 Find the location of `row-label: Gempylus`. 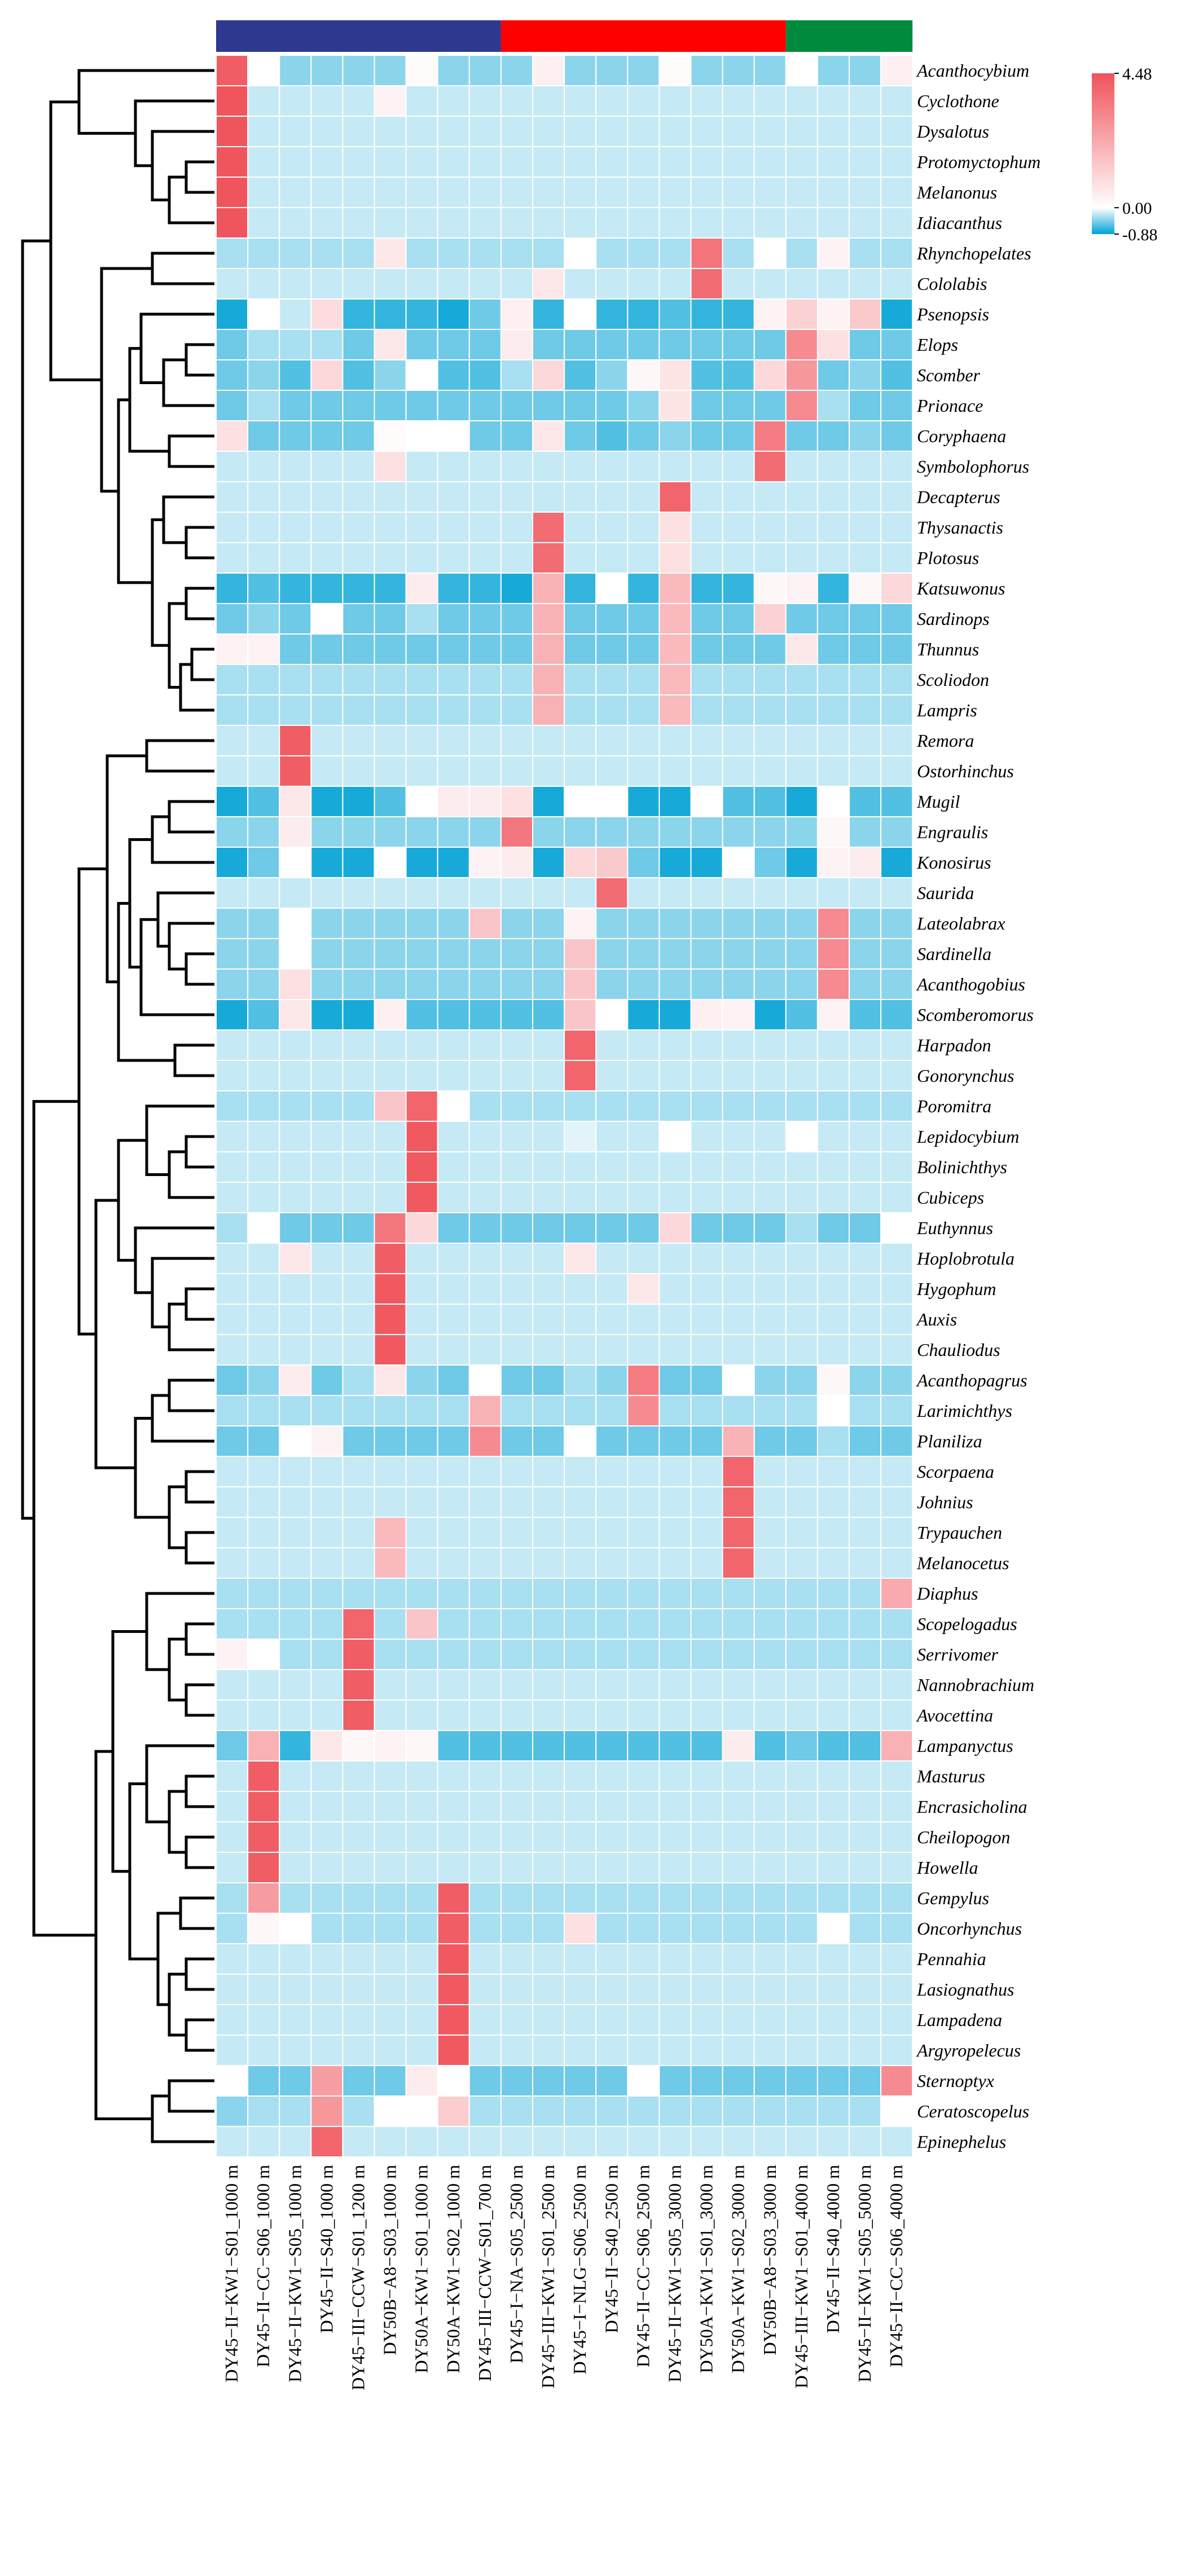

row-label: Gempylus is located at coordinates (953, 1898).